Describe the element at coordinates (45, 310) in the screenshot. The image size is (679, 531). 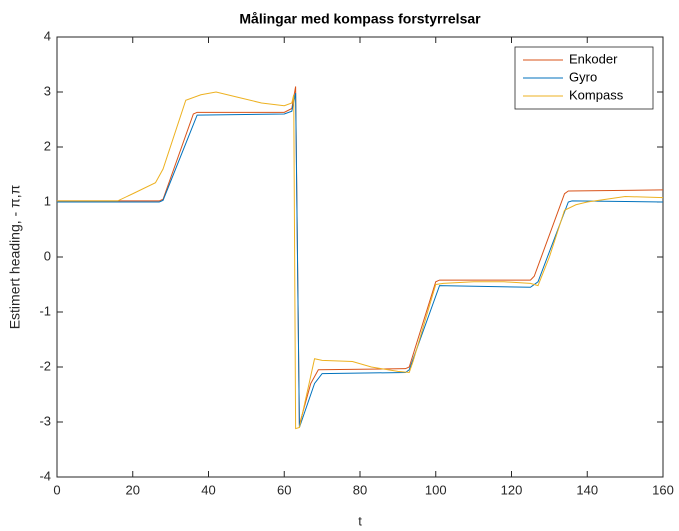
I see `y-tick-label: -1` at that location.